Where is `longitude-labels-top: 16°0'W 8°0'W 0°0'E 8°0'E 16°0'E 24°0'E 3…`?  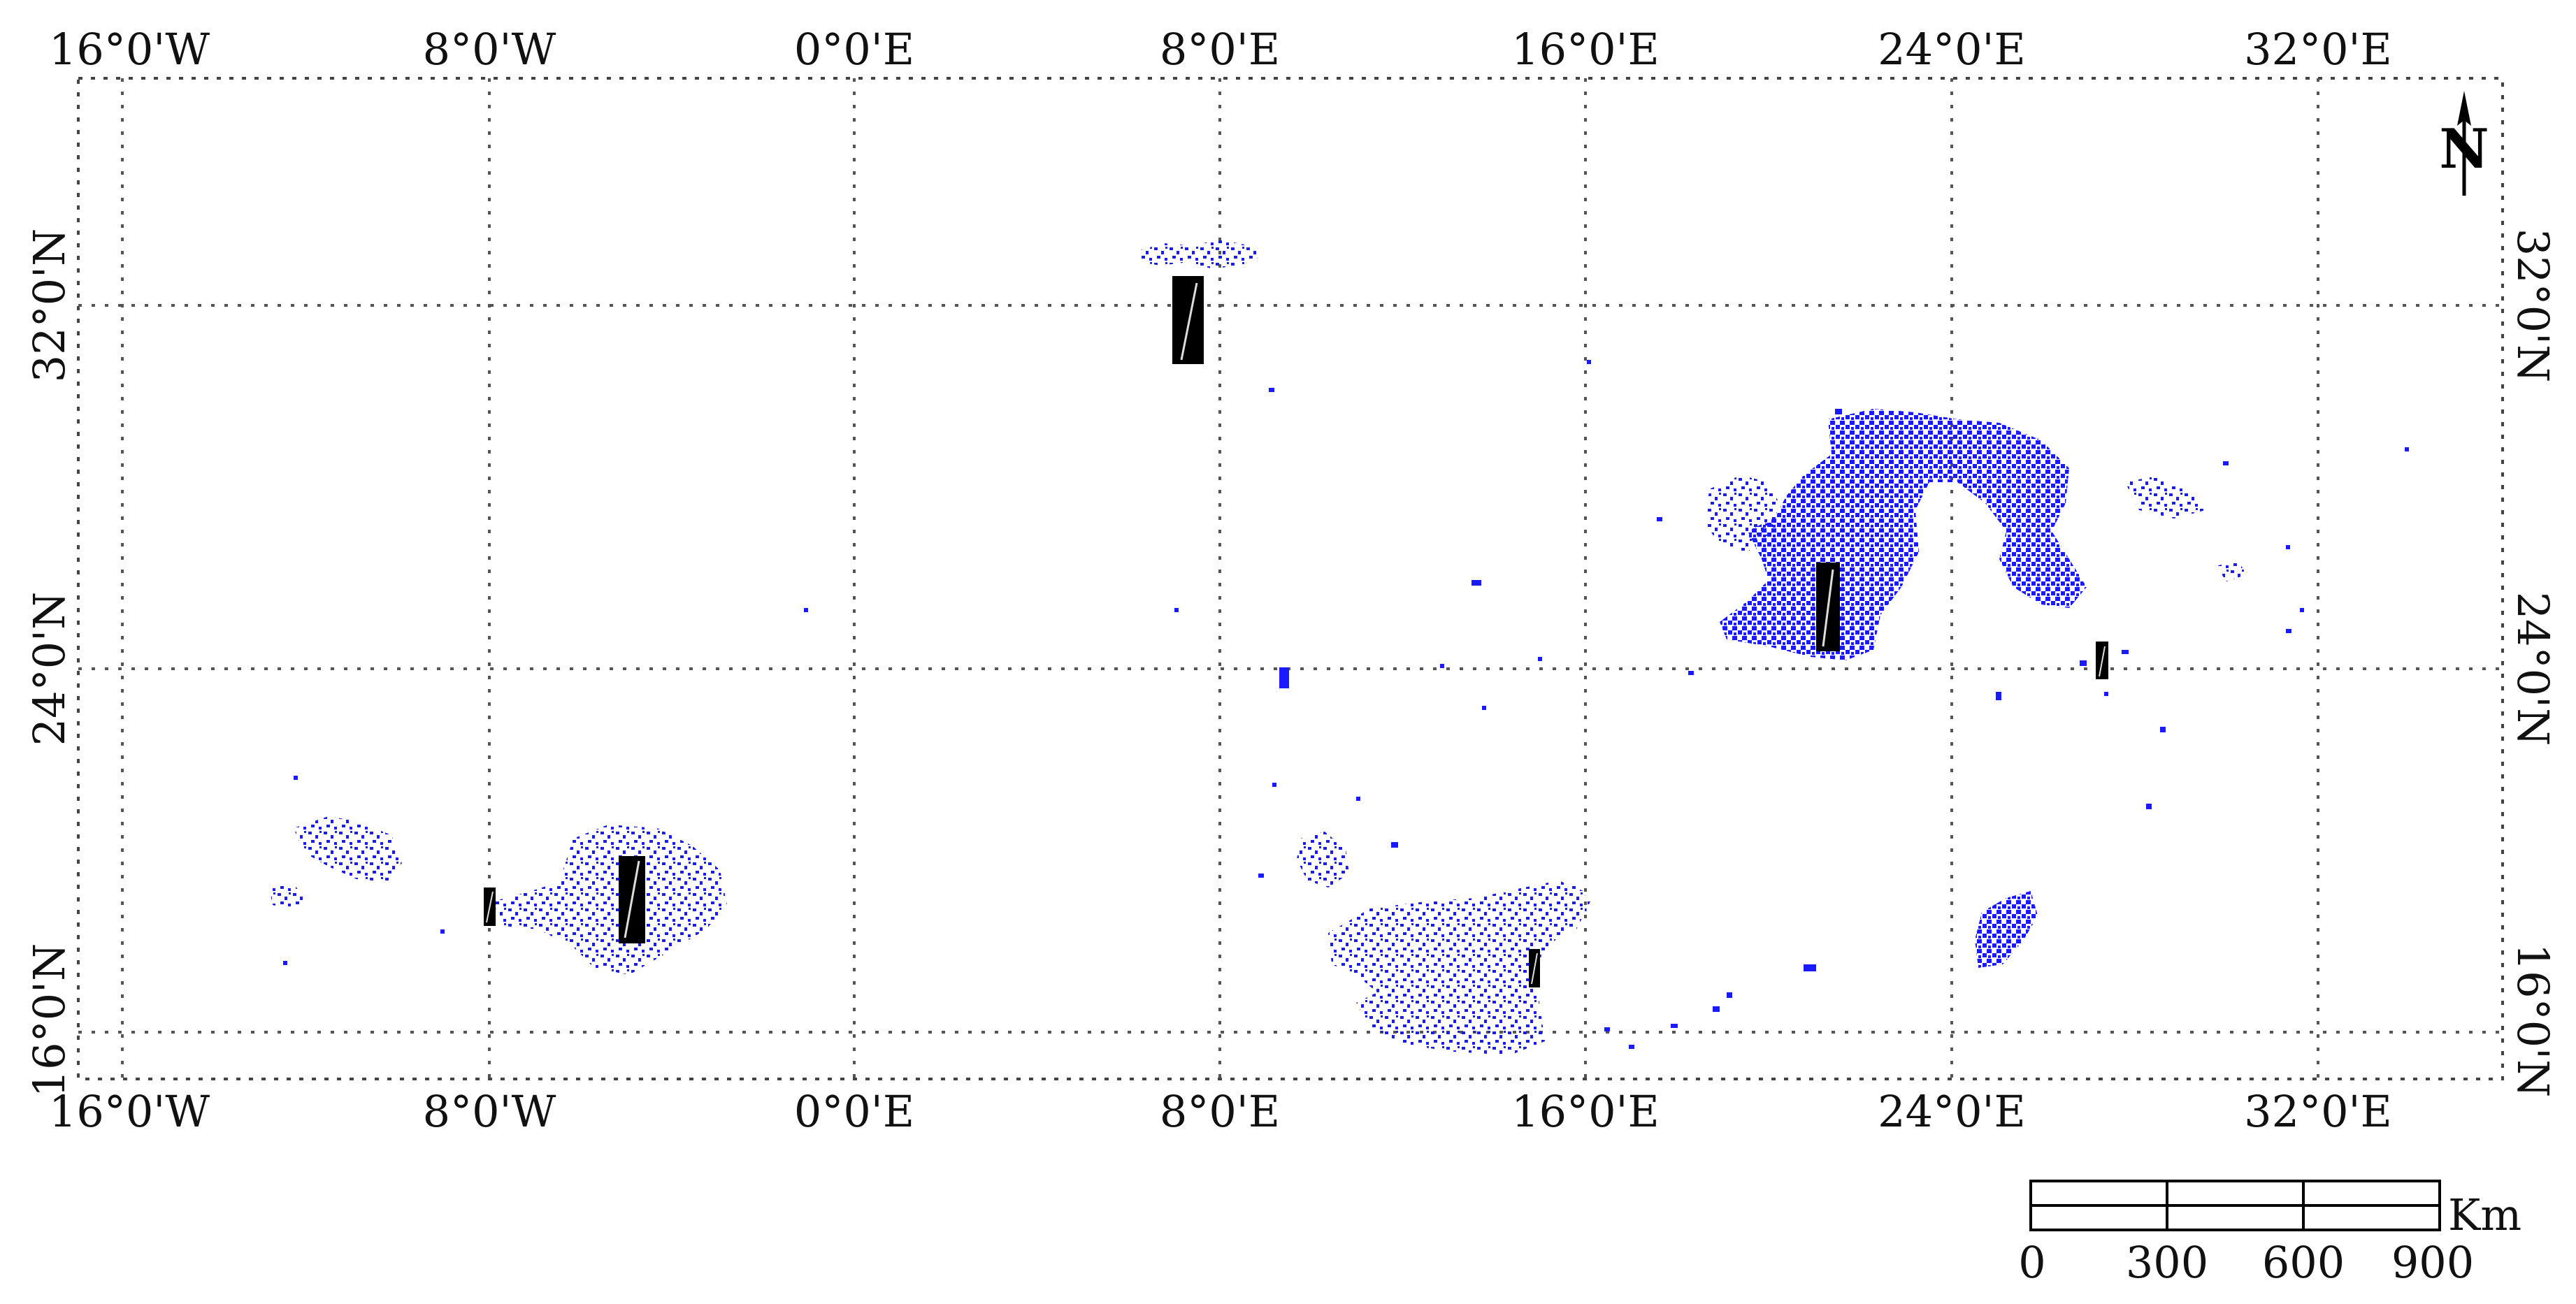 longitude-labels-top: 16°0'W 8°0'W 0°0'E 8°0'E 16°0'E 24°0'E 3… is located at coordinates (1220, 49).